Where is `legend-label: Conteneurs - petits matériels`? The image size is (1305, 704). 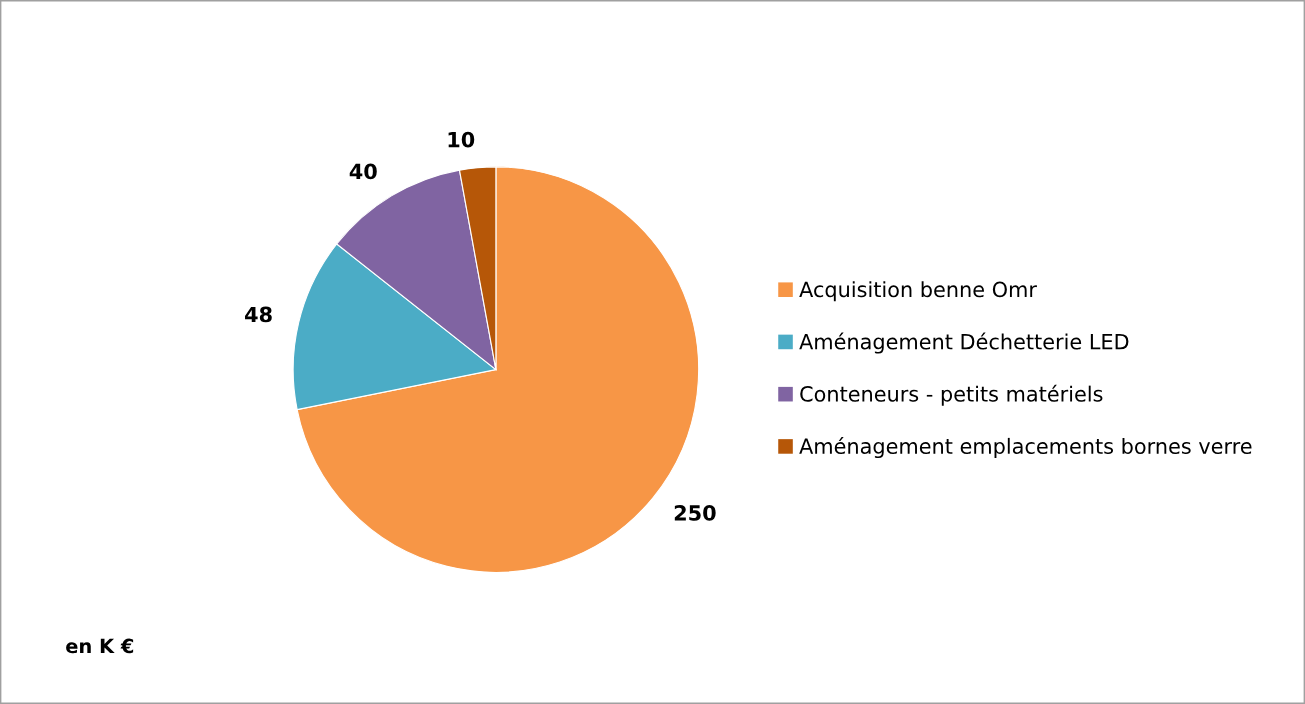
legend-label: Conteneurs - petits matériels is located at coordinates (951, 395).